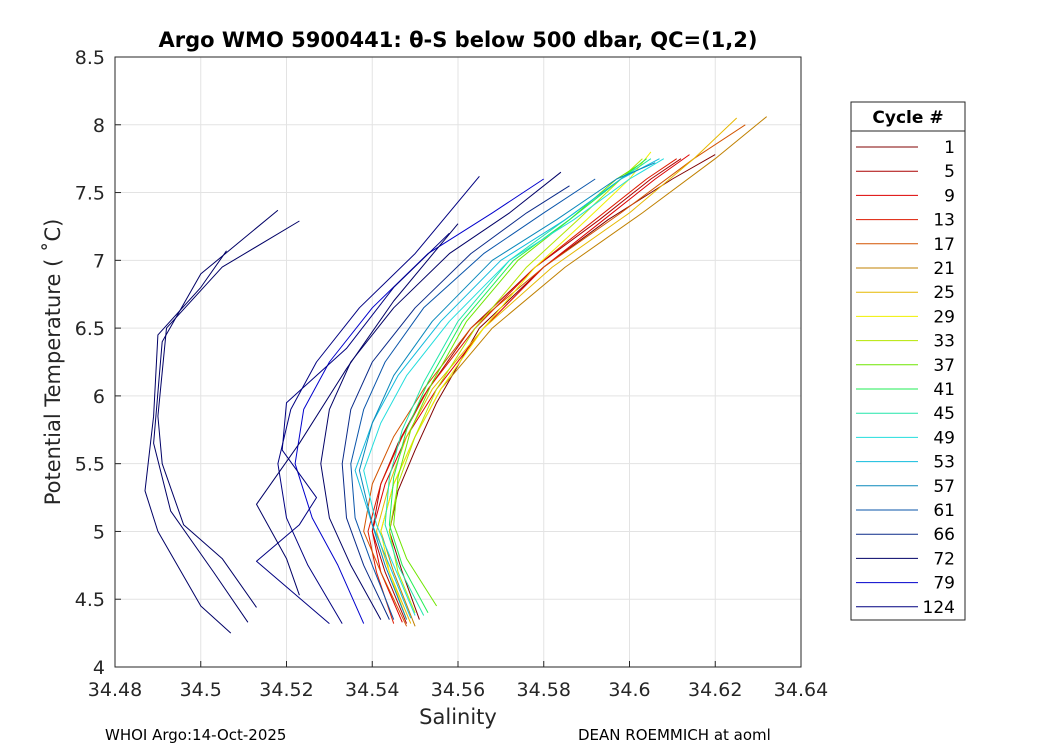 The height and width of the screenshot is (750, 1050). Describe the element at coordinates (907, 118) in the screenshot. I see `legend-title: Cycle #` at that location.